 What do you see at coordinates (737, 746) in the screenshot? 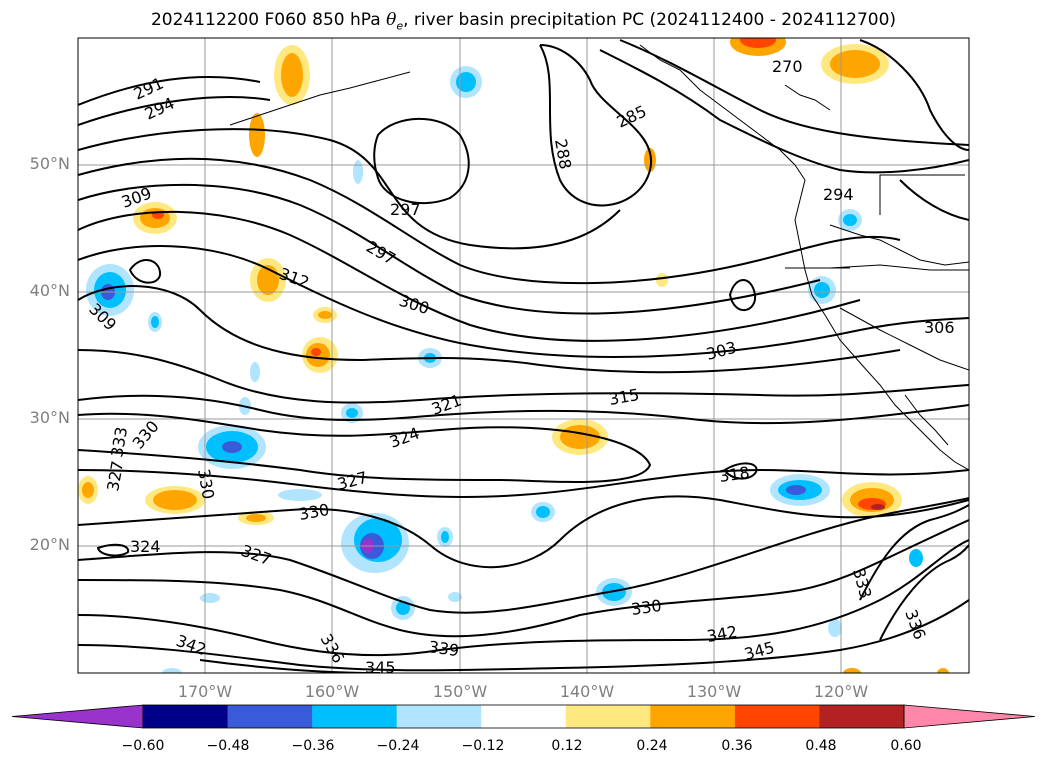
I see `colorbar-tick: 0.36` at bounding box center [737, 746].